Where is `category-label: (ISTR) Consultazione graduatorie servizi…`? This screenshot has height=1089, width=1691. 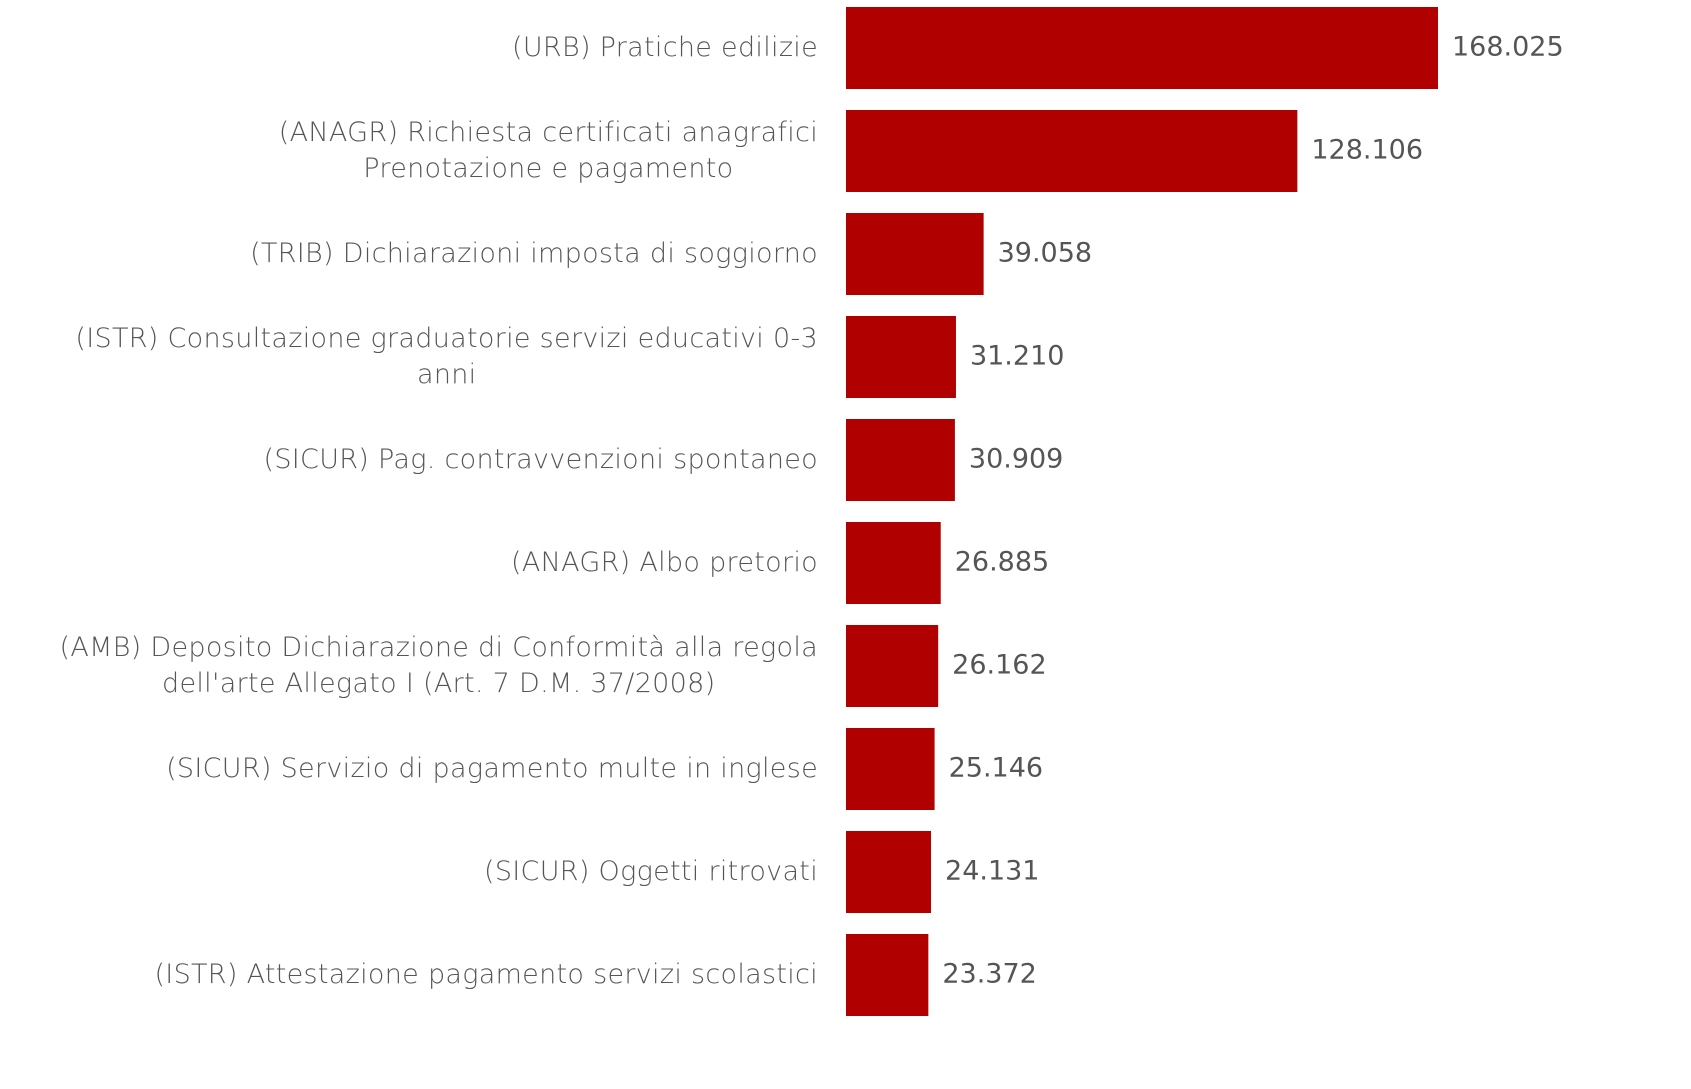
category-label: (ISTR) Consultazione graduatorie servizi… is located at coordinates (446, 356).